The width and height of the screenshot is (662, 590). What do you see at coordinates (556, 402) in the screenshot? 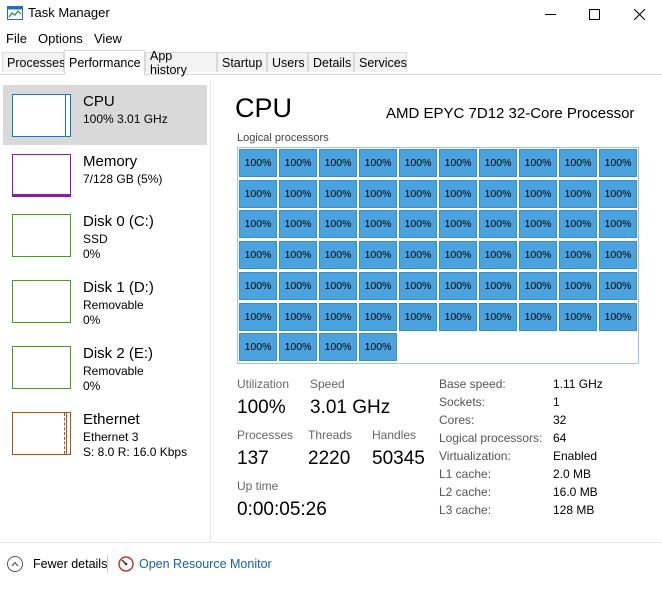
I see `sockets-value: 1` at bounding box center [556, 402].